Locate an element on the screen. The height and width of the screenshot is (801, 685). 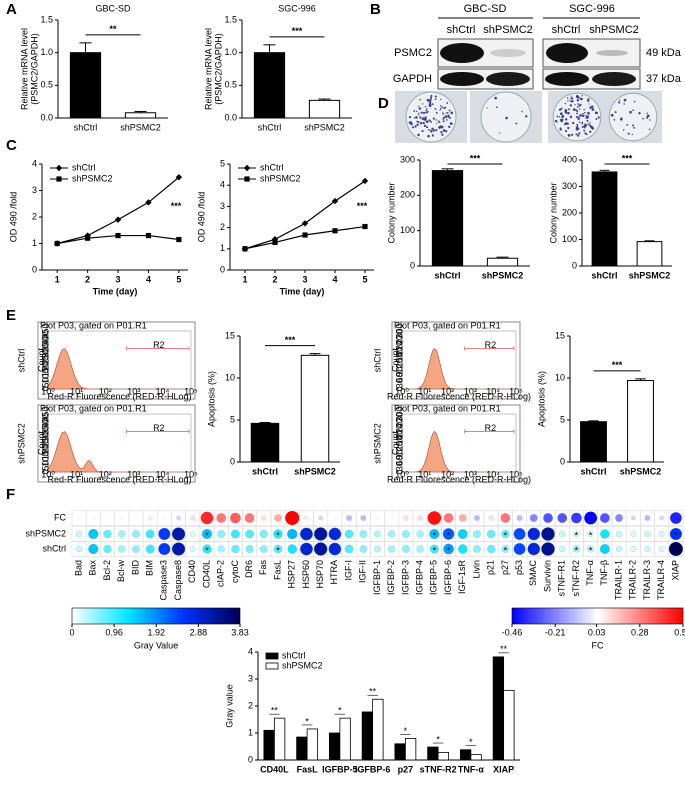
protein-label: GAPDH is located at coordinates (412, 79).